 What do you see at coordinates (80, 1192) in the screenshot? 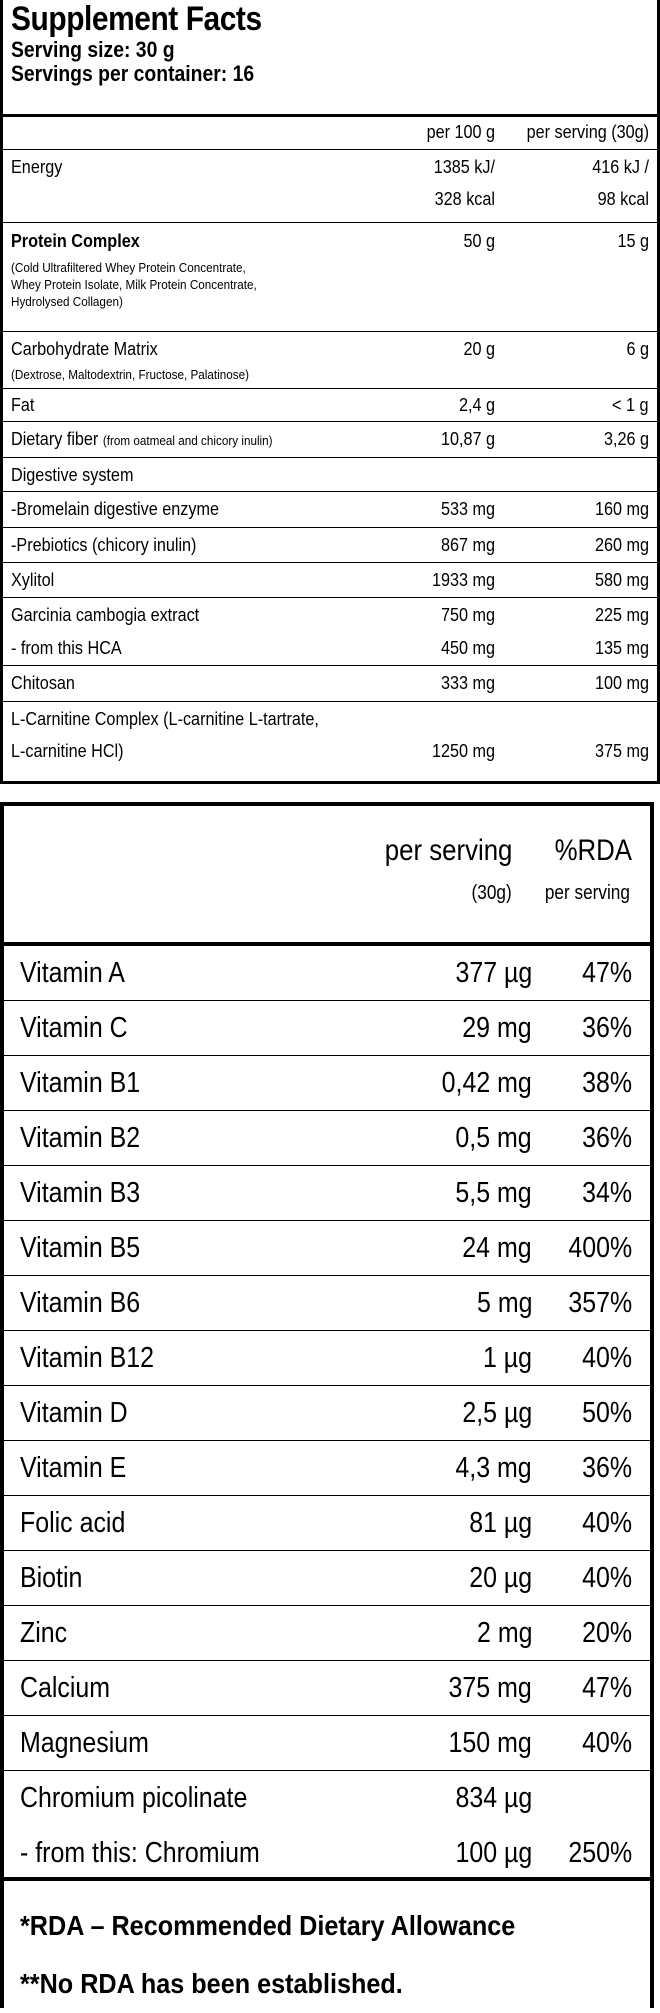
I see `vitamin-name: Vitamin B3` at bounding box center [80, 1192].